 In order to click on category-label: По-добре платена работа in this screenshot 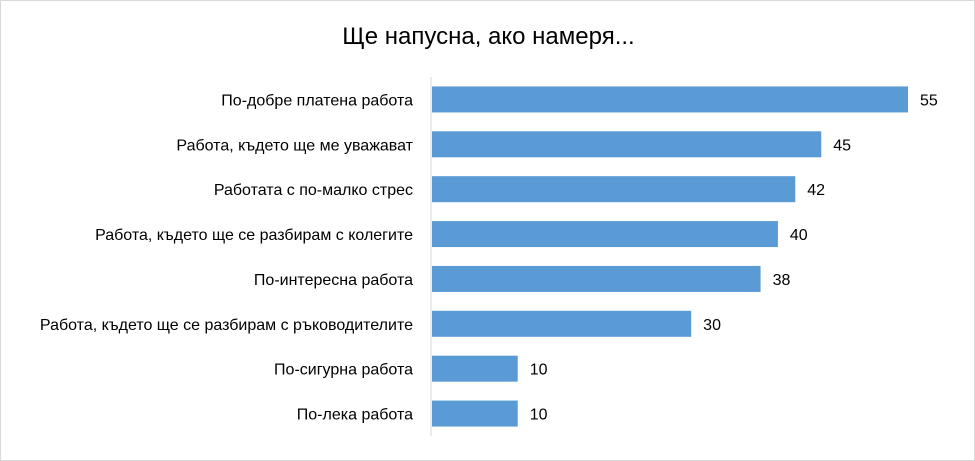, I will do `click(317, 100)`.